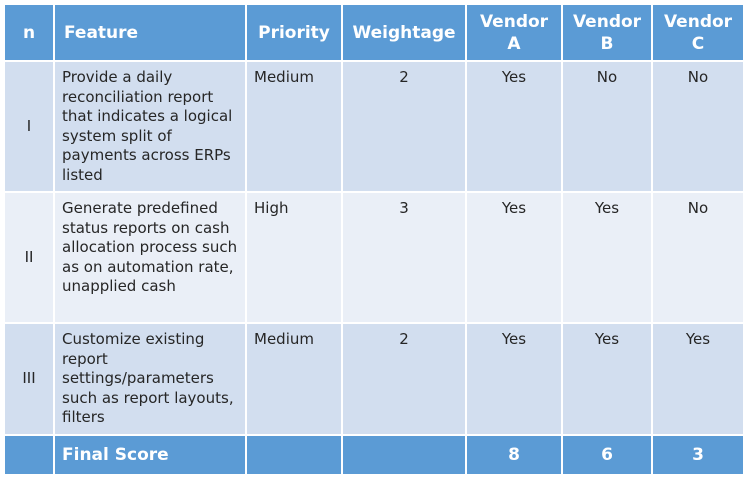 The width and height of the screenshot is (746, 480). What do you see at coordinates (29, 126) in the screenshot?
I see `row-number: I` at bounding box center [29, 126].